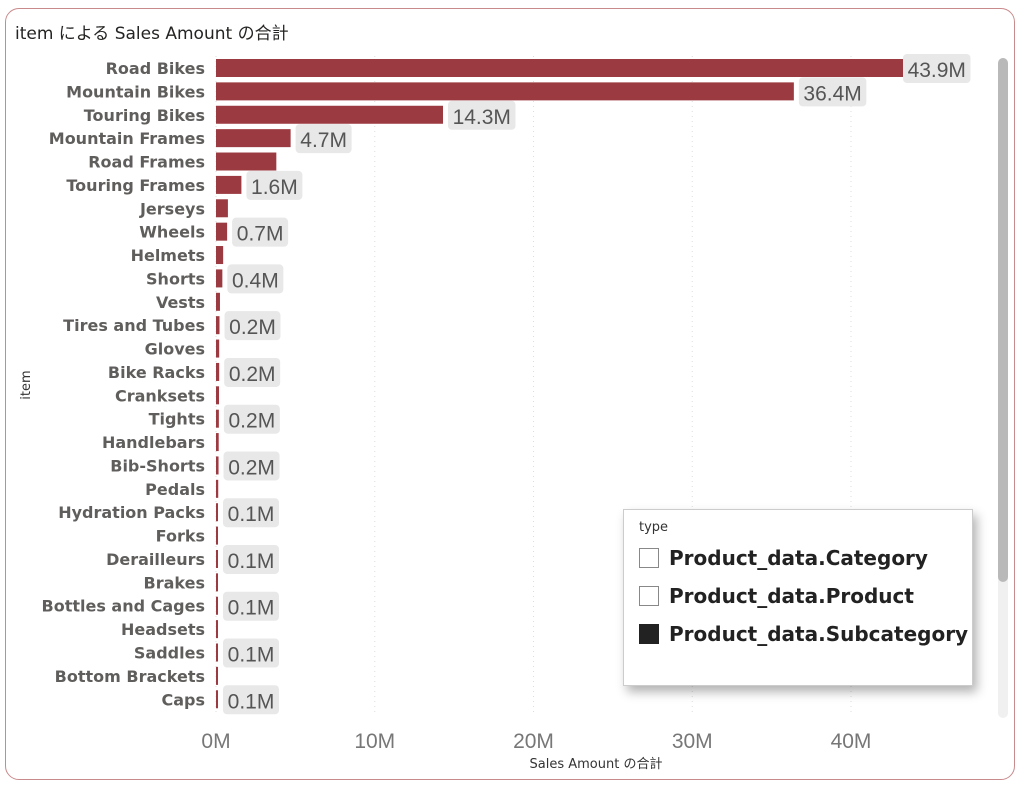 Image resolution: width=1024 pixels, height=792 pixels. I want to click on category-label: Touring Bikes, so click(144, 115).